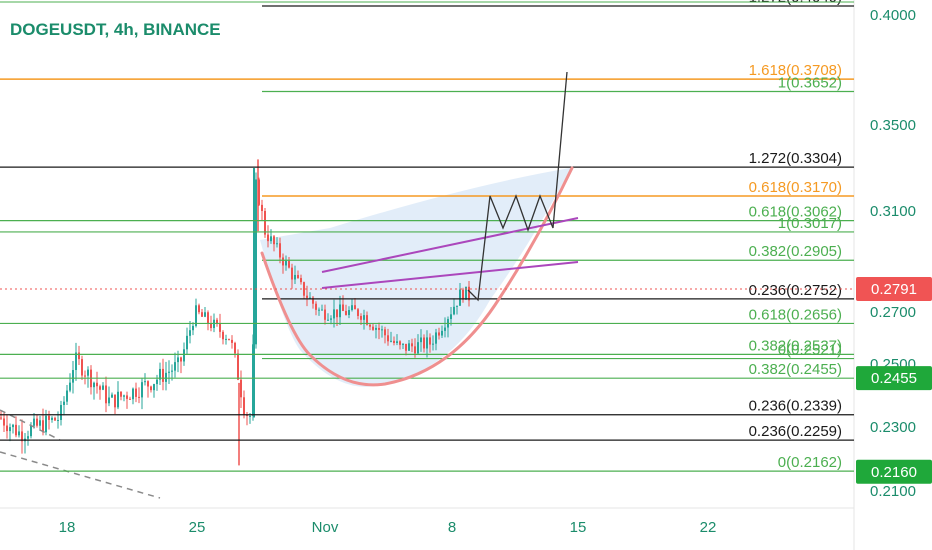 The width and height of the screenshot is (932, 550). Describe the element at coordinates (197, 527) in the screenshot. I see `x-tick-label: 25` at that location.